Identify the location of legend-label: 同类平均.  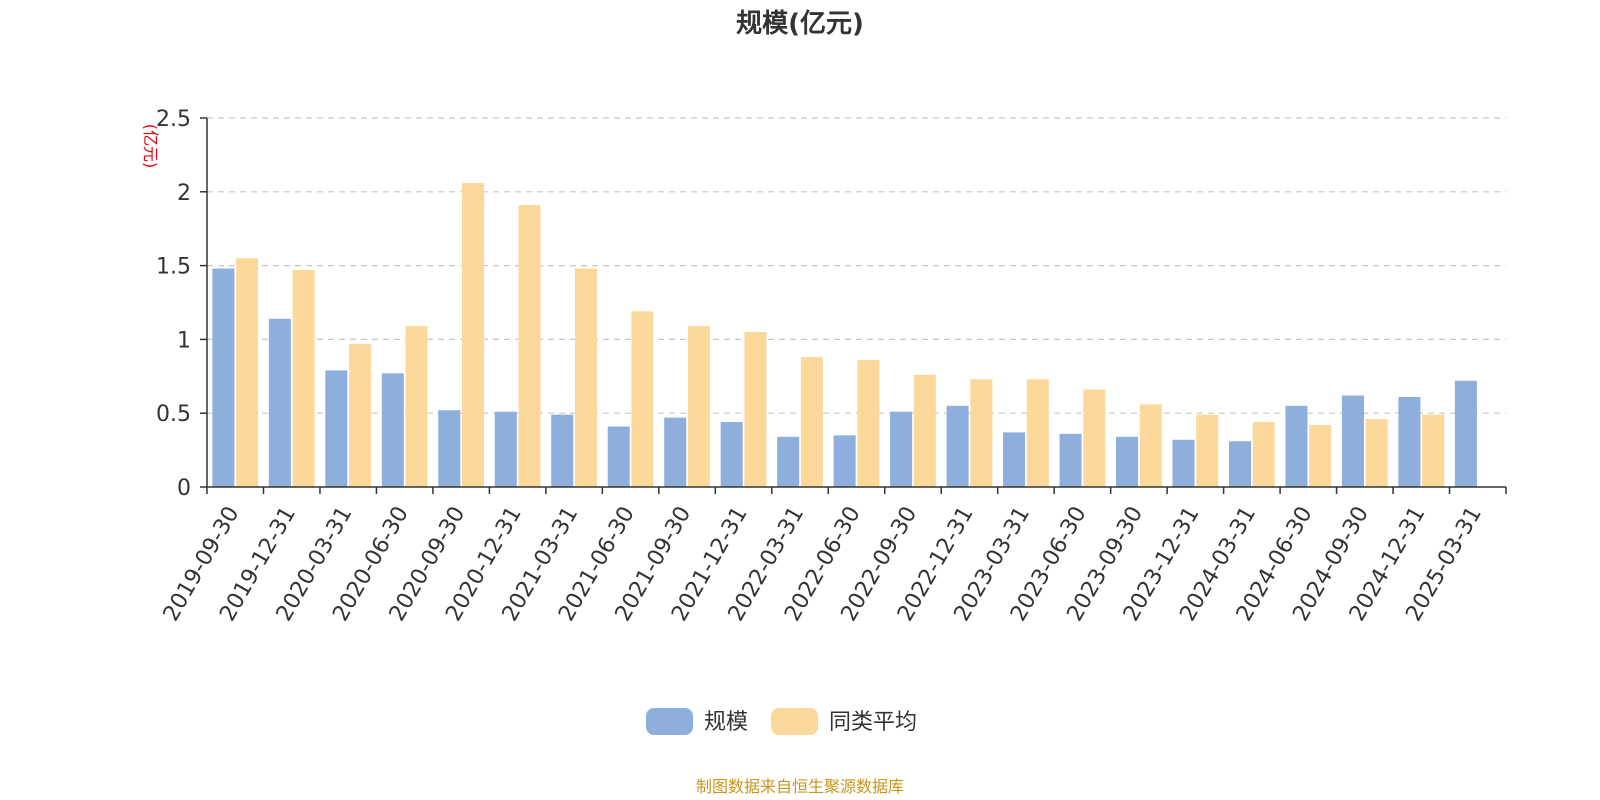
(873, 722).